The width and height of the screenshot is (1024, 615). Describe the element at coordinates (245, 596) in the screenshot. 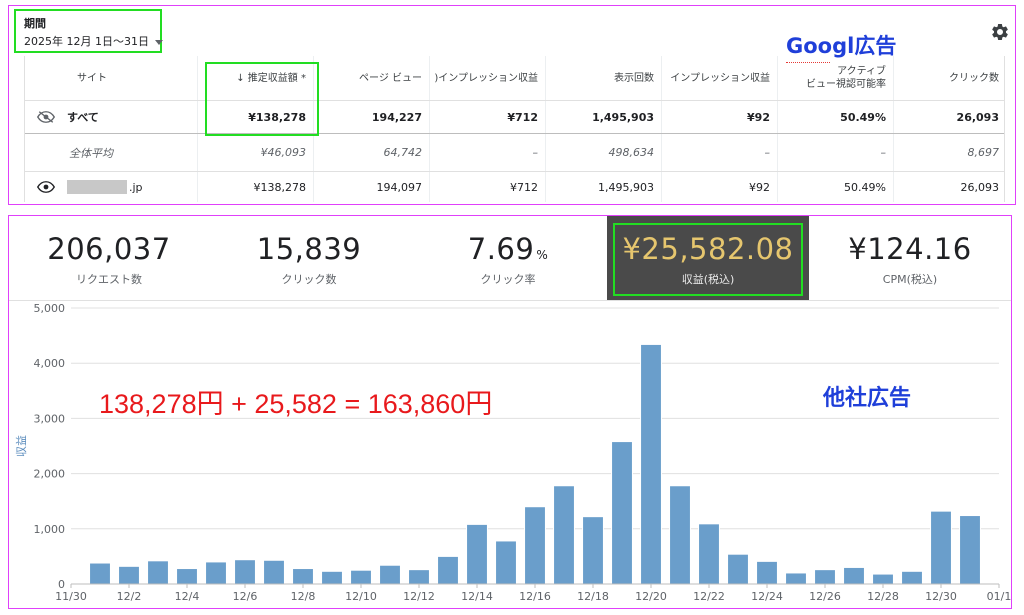

I see `x-tick-label: 12/6` at that location.